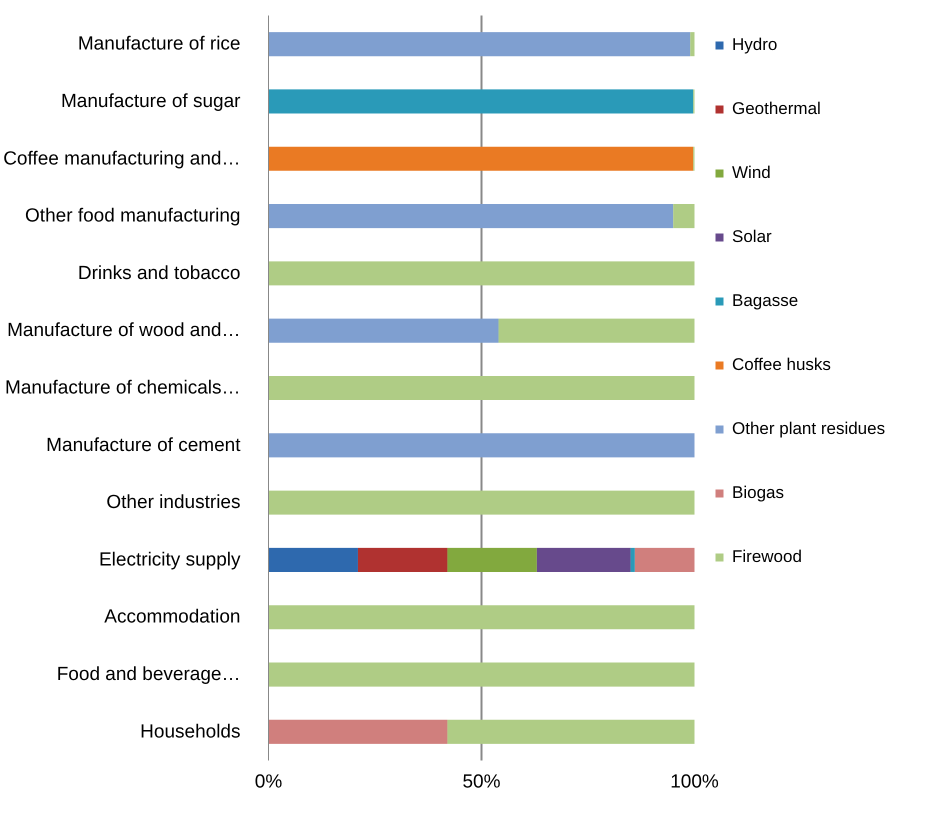  Describe the element at coordinates (767, 557) in the screenshot. I see `legend-label: Firewood` at that location.